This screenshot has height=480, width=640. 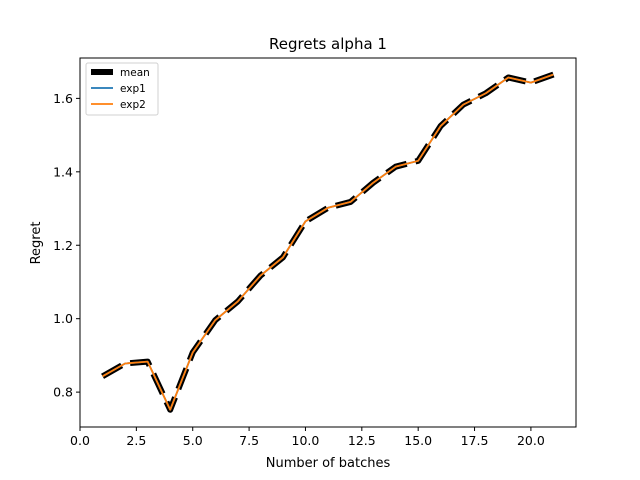 What do you see at coordinates (63, 318) in the screenshot?
I see `y-tick-label: 1.0` at bounding box center [63, 318].